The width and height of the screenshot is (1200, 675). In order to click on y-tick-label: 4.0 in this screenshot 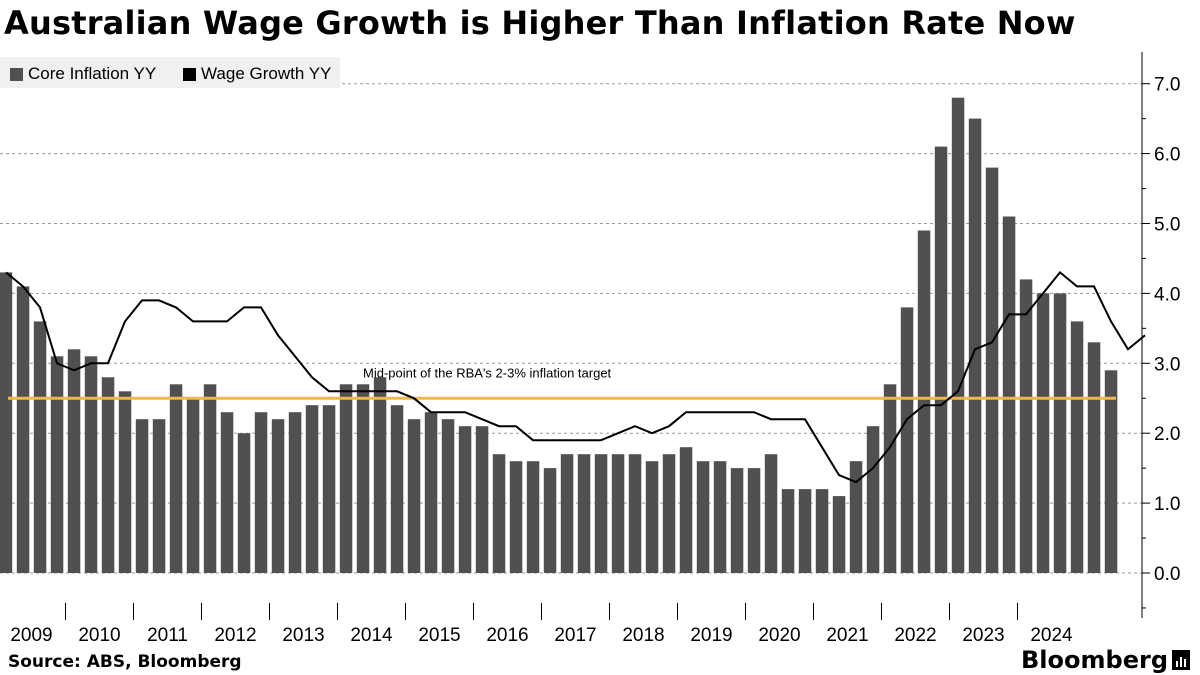, I will do `click(1167, 294)`.